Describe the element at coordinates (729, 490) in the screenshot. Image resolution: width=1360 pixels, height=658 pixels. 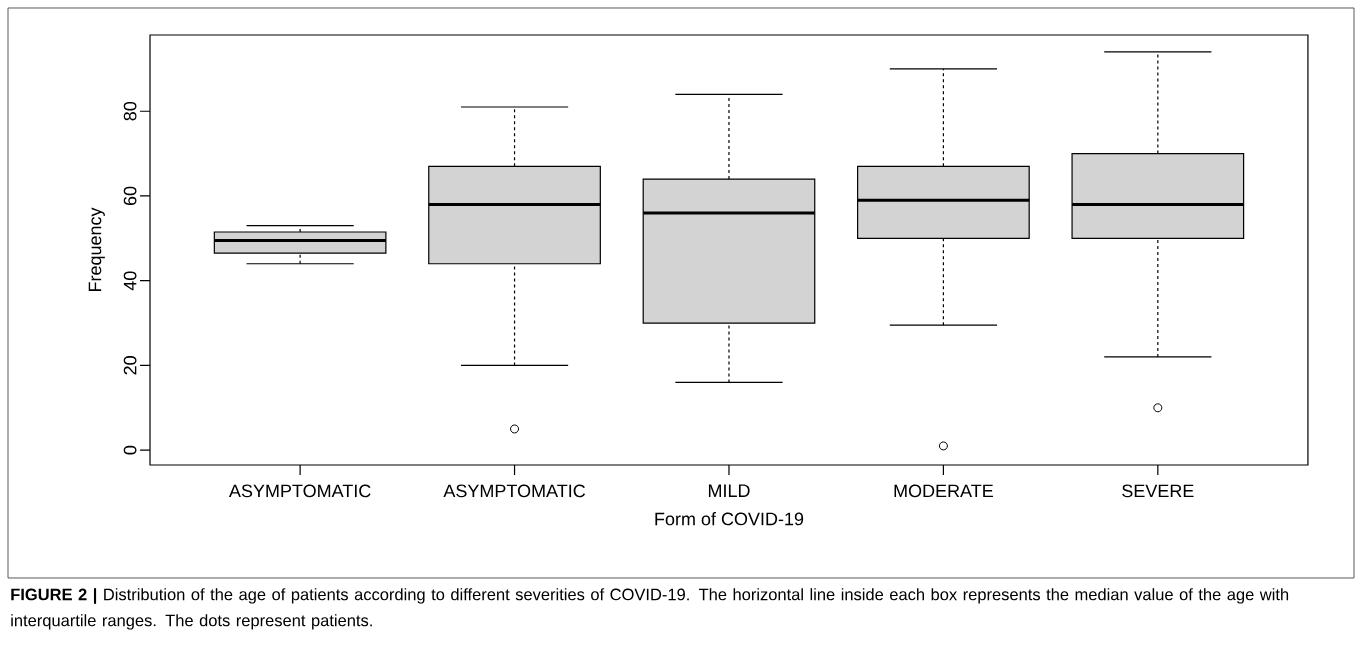
I see `x-tick-label: MILD` at that location.